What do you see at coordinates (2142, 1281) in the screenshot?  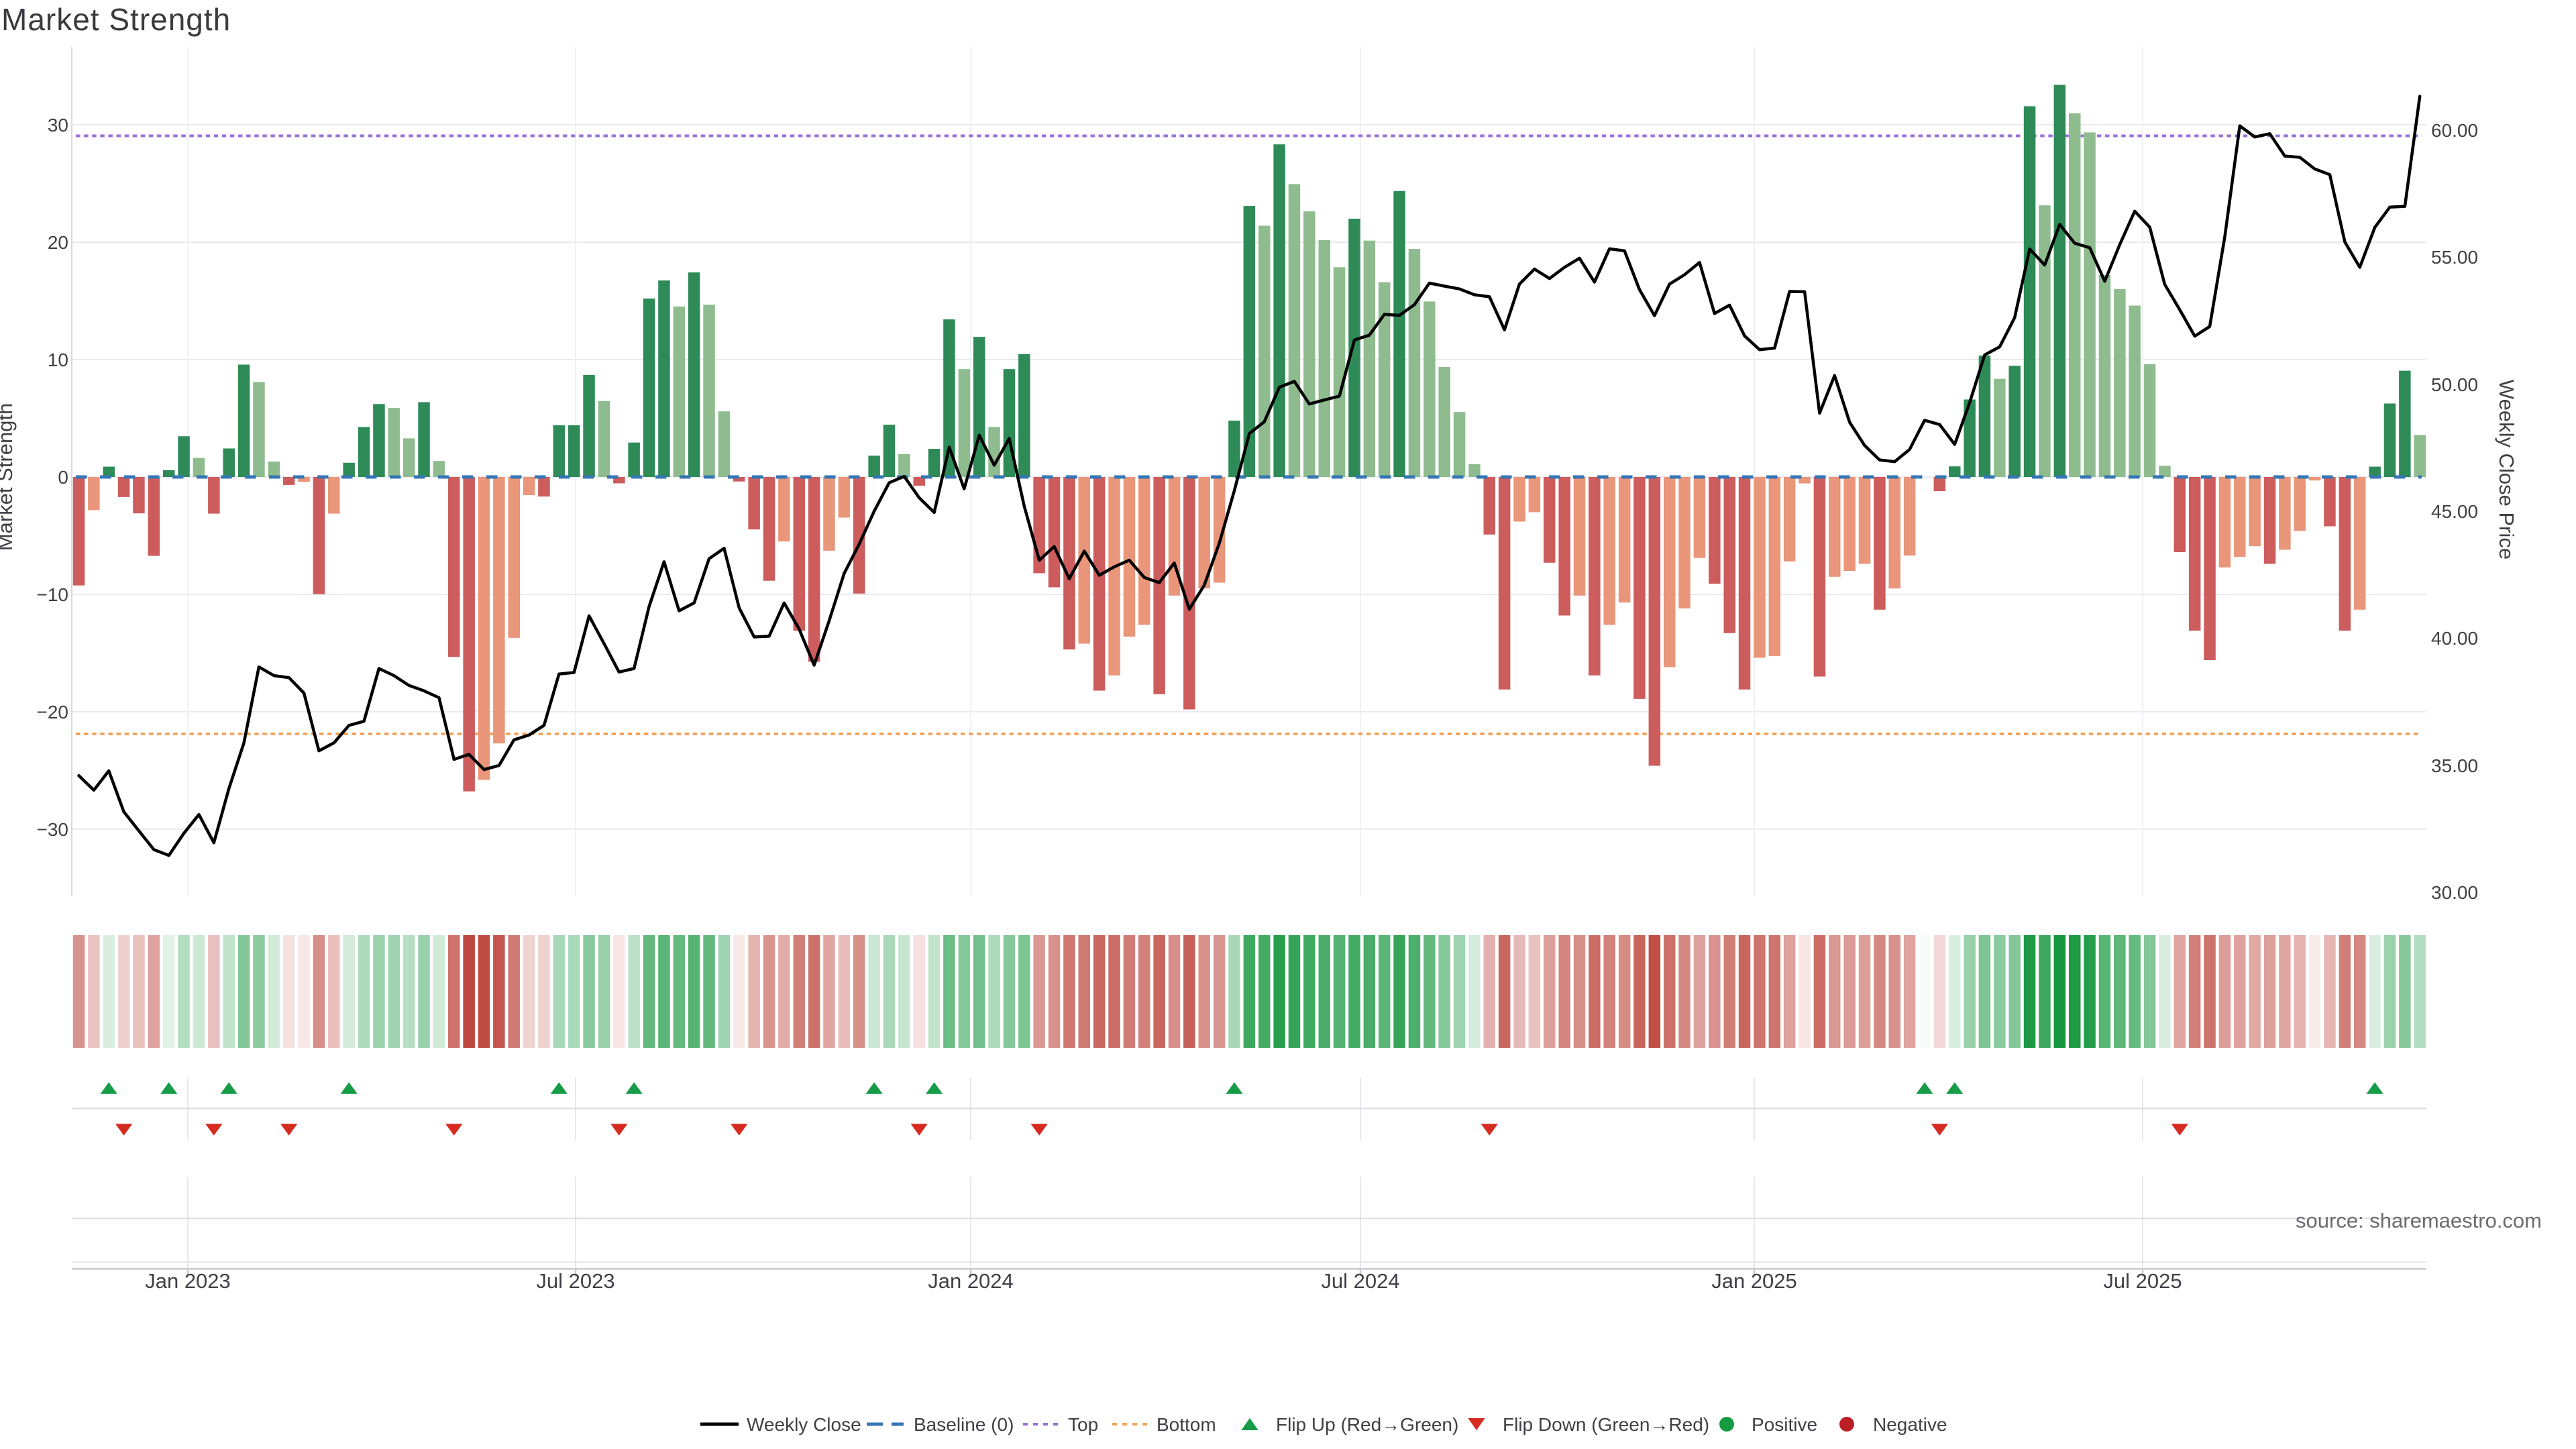 I see `svg-text: Jul 2025` at bounding box center [2142, 1281].